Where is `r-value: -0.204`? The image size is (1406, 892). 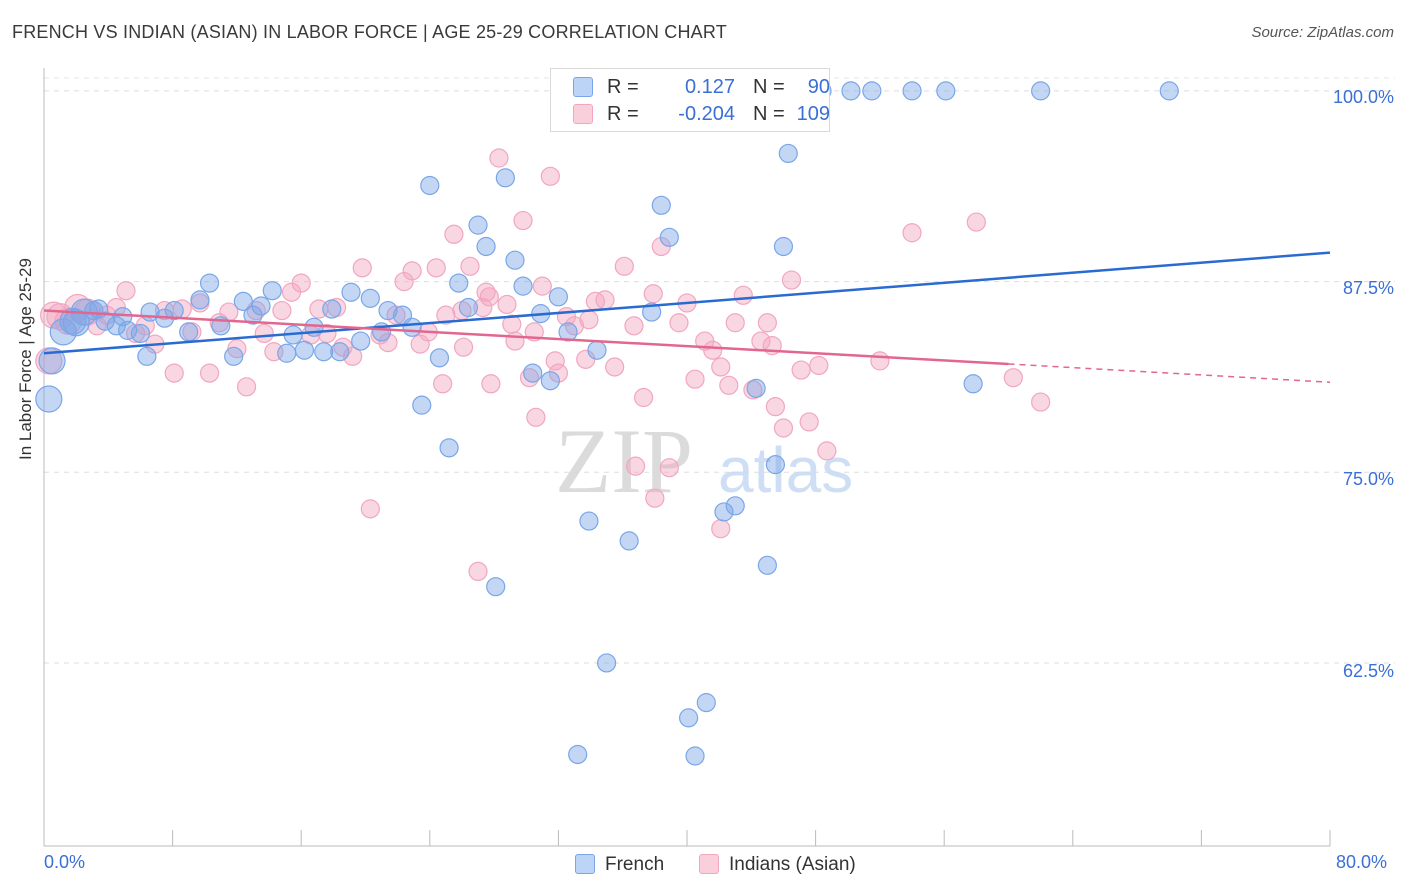
r-value: -0.204 is located at coordinates (706, 114).